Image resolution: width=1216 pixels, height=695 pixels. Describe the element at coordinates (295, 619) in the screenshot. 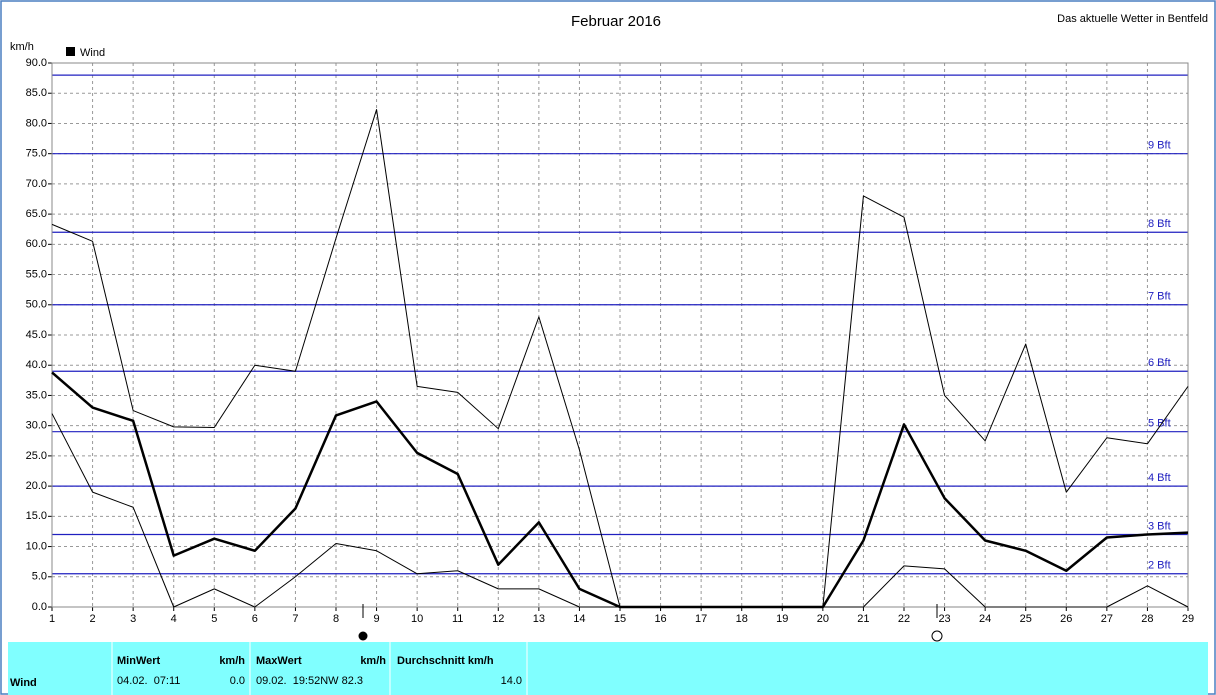

I see `x-tick-label: 7` at that location.